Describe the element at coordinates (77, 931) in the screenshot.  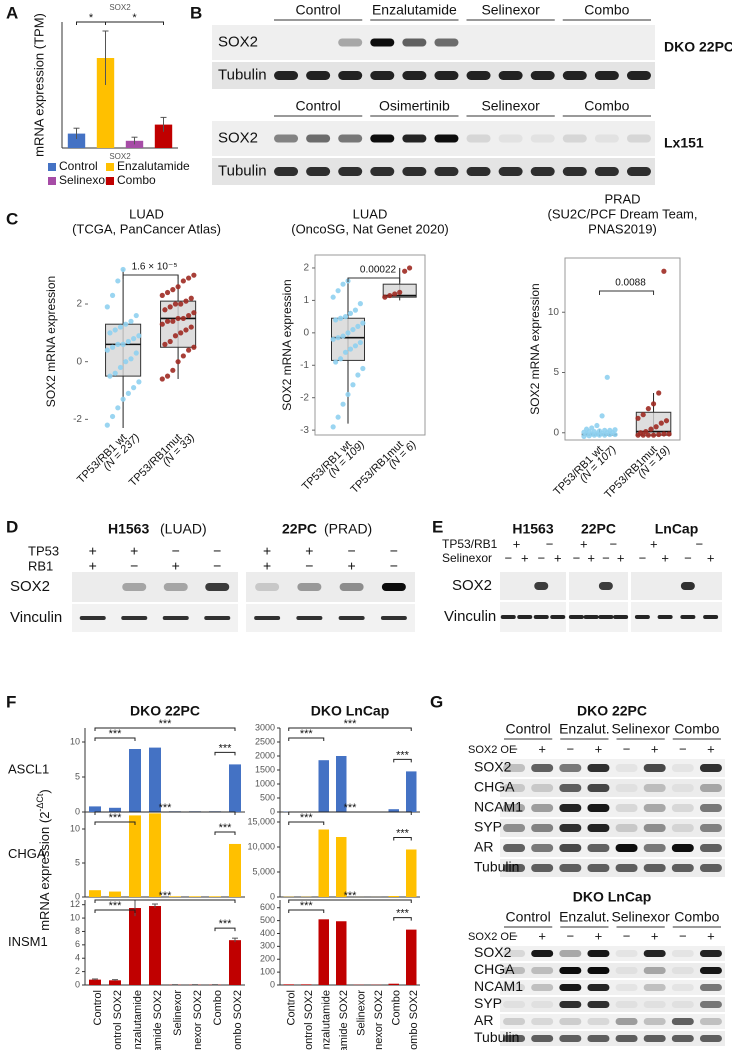
I see `y-tick-label: 8` at that location.